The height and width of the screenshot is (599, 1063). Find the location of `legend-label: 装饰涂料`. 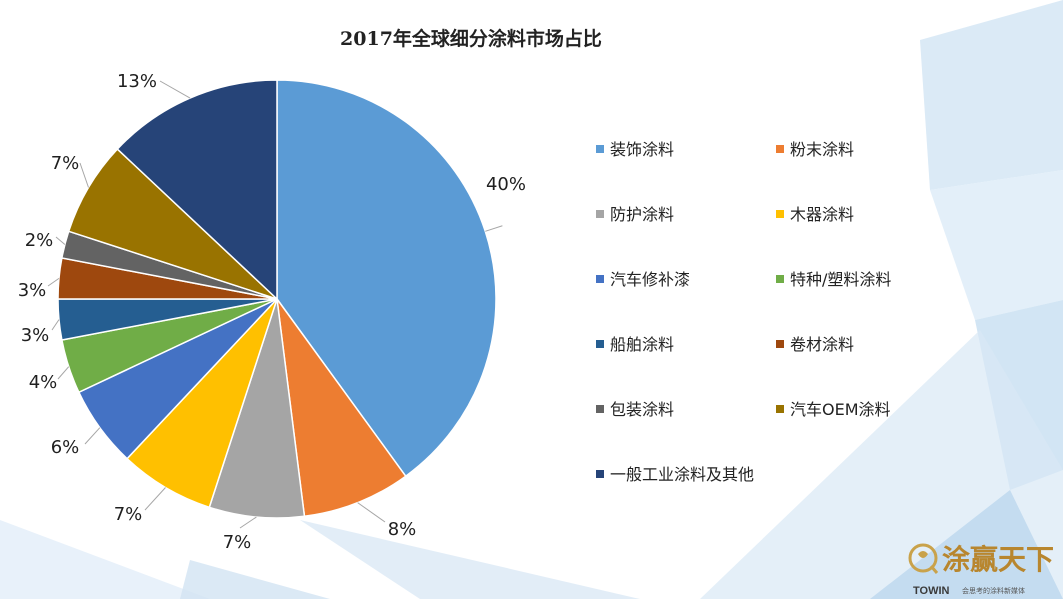

legend-label: 装饰涂料 is located at coordinates (642, 149).